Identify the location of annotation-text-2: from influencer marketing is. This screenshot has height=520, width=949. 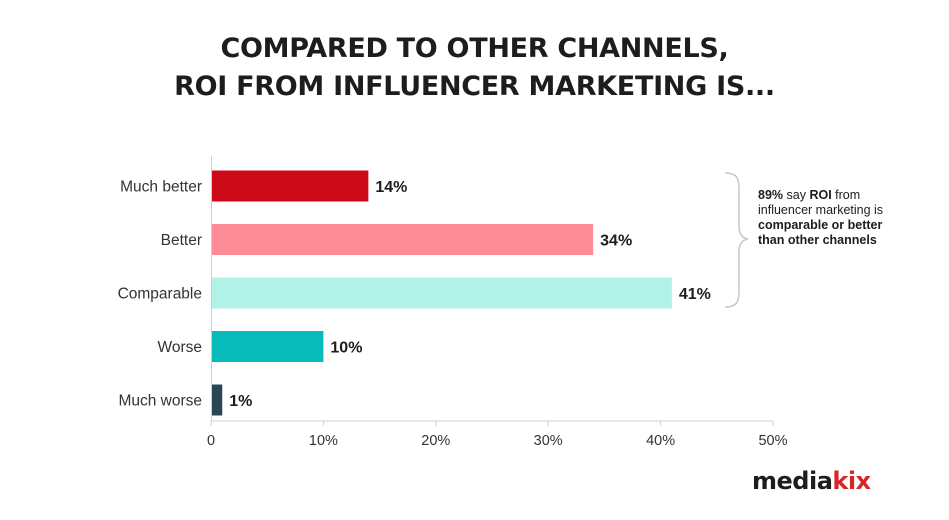
(821, 202).